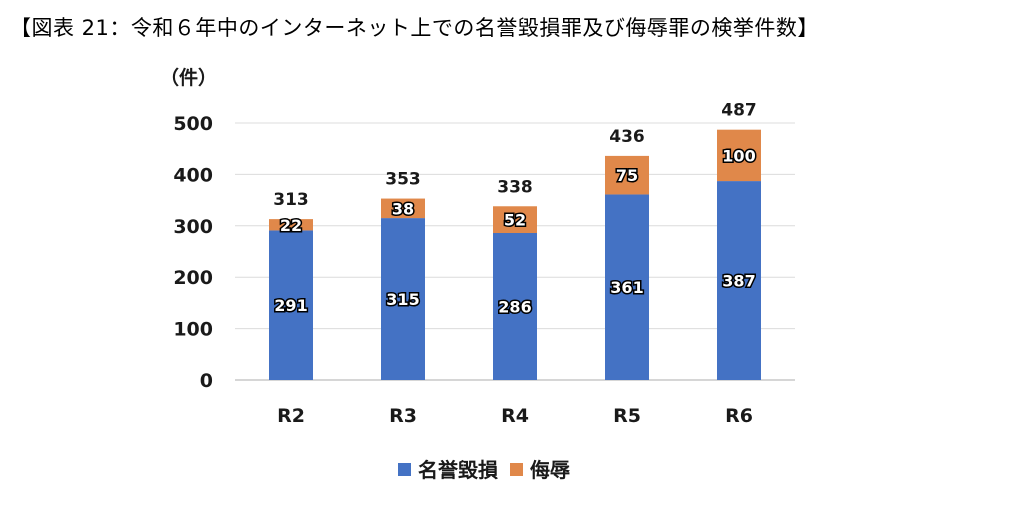 The height and width of the screenshot is (515, 1024). I want to click on y-axis-unit-label: （件）, so click(188, 77).